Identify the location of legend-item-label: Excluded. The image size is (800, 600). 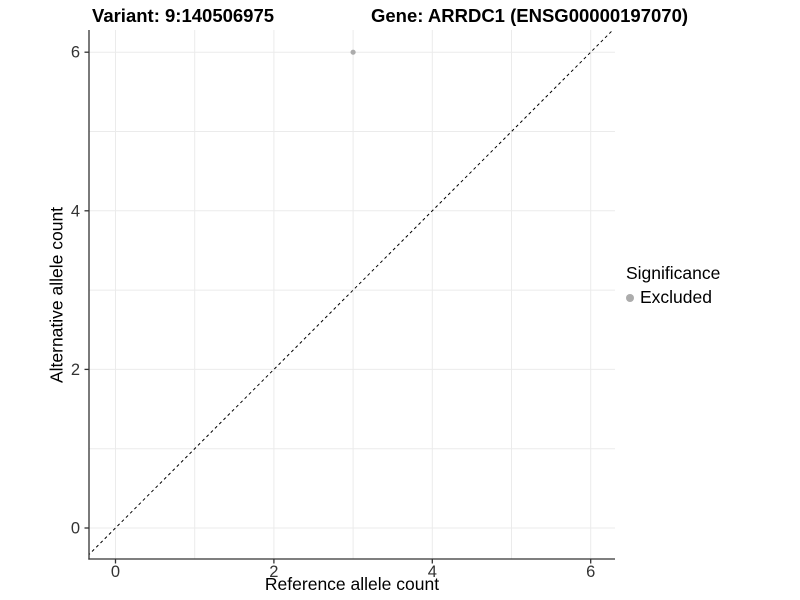
(676, 297).